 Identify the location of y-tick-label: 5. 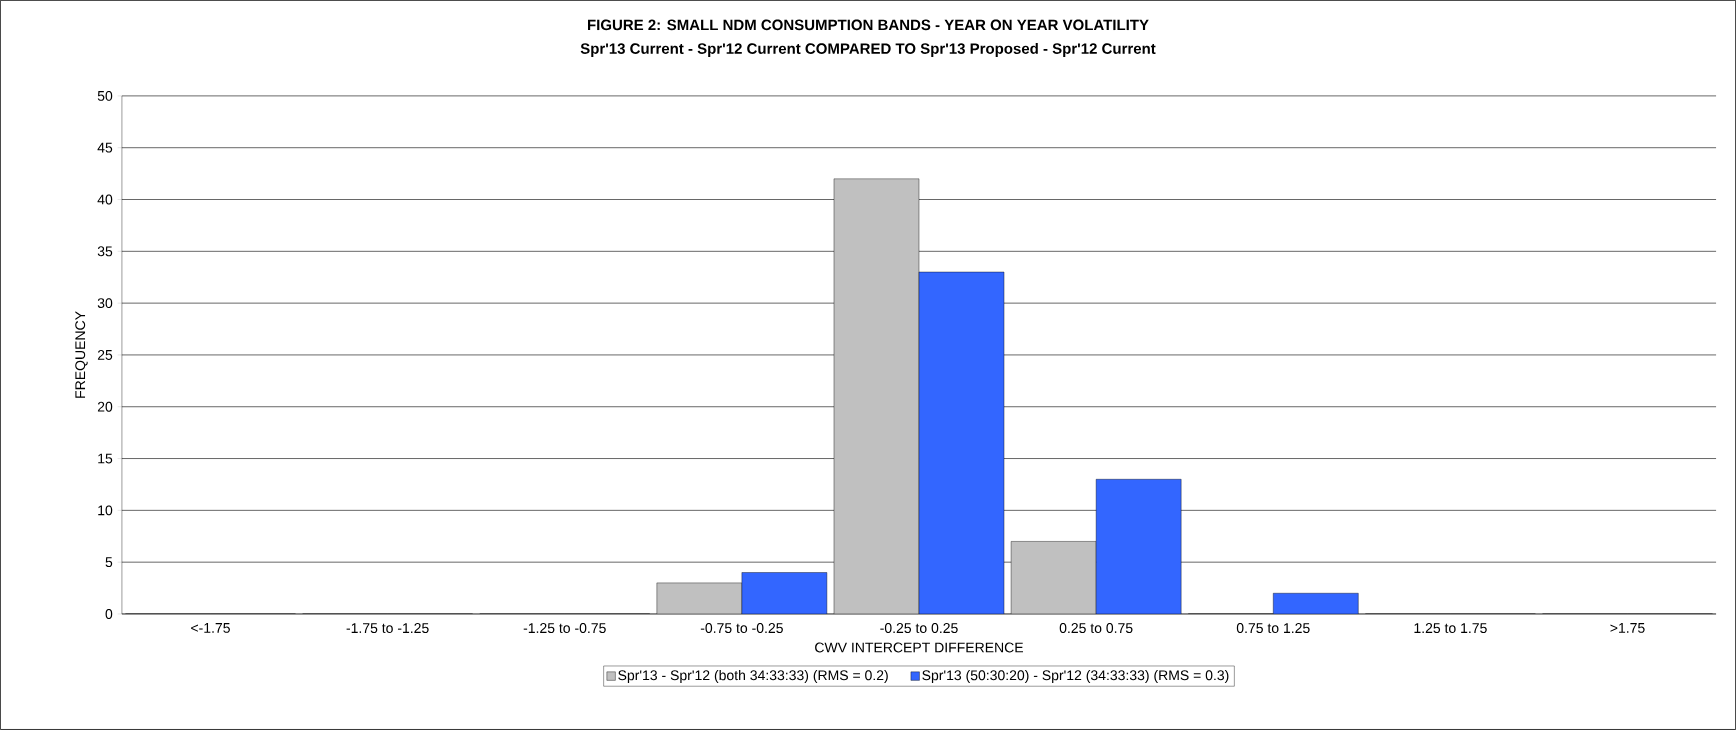
(109, 562).